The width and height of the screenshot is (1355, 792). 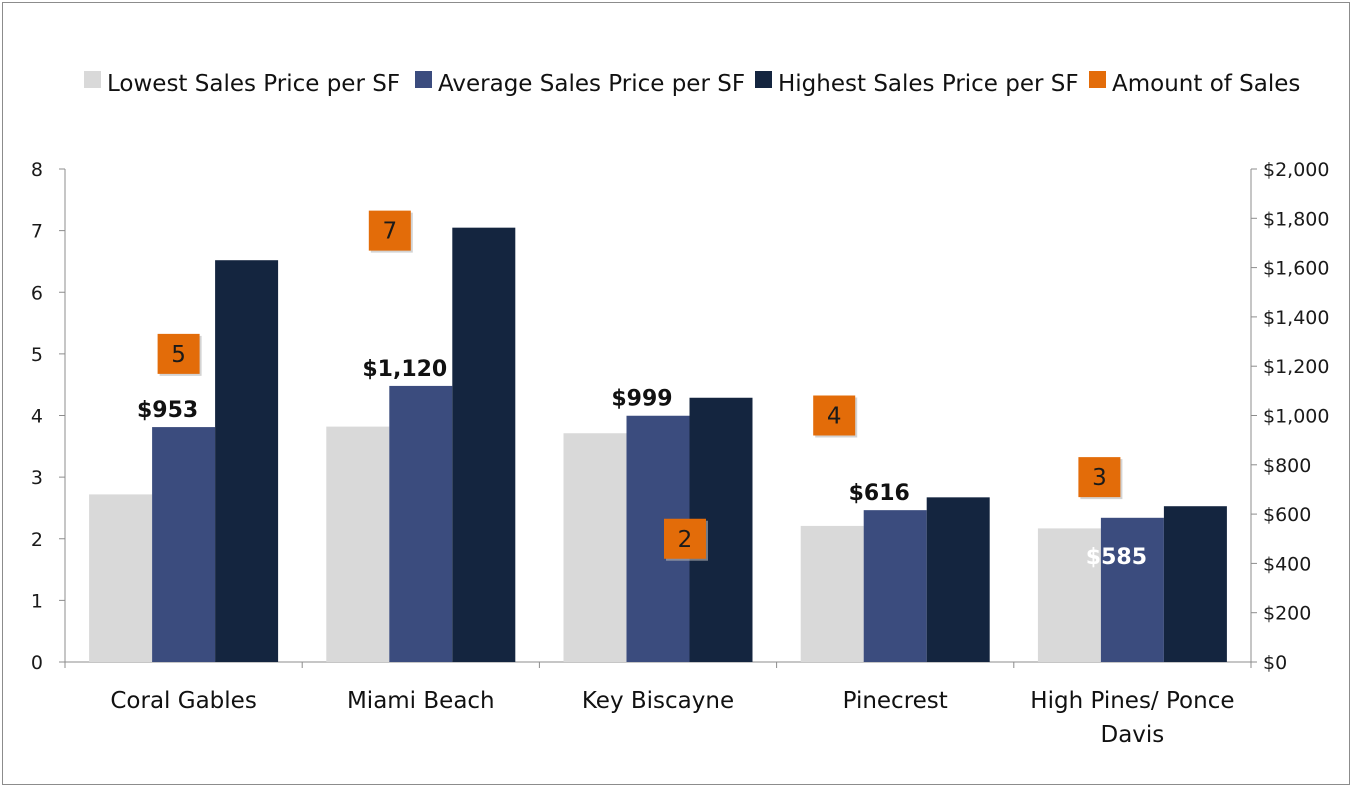 I want to click on right-tick-label: $200, so click(x=1287, y=614).